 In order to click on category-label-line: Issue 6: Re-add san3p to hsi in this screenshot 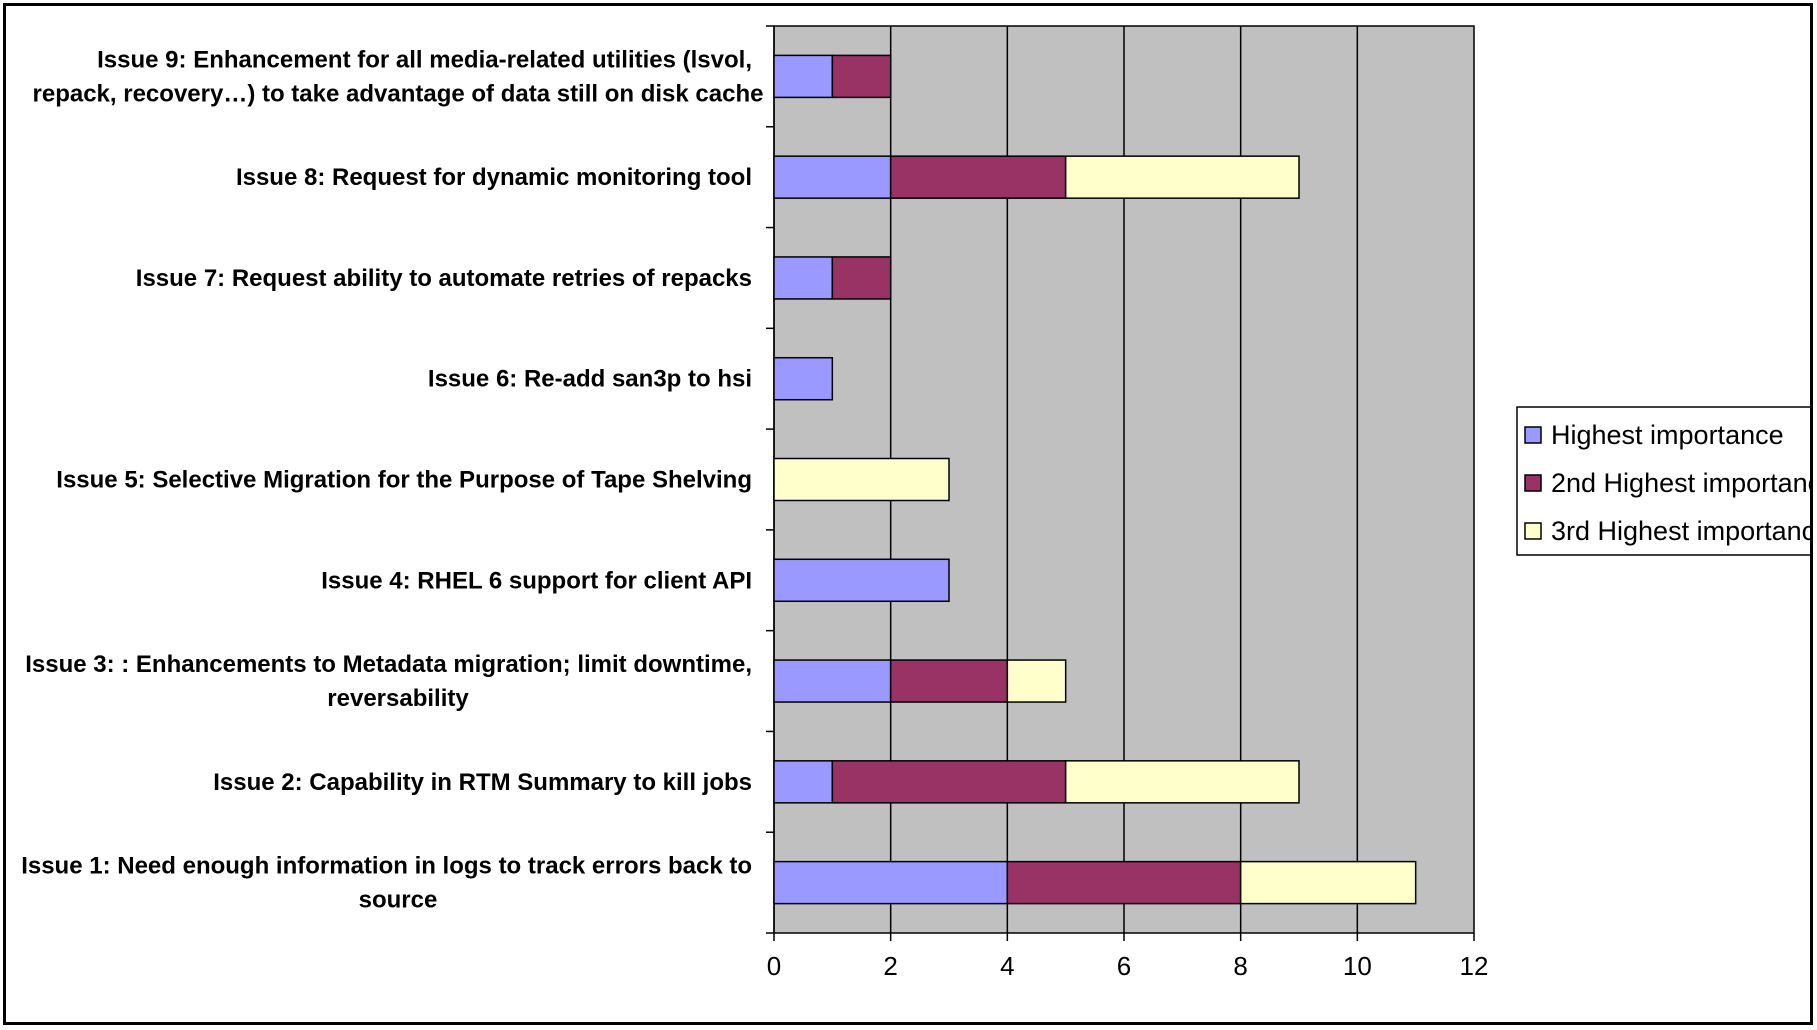, I will do `click(590, 379)`.